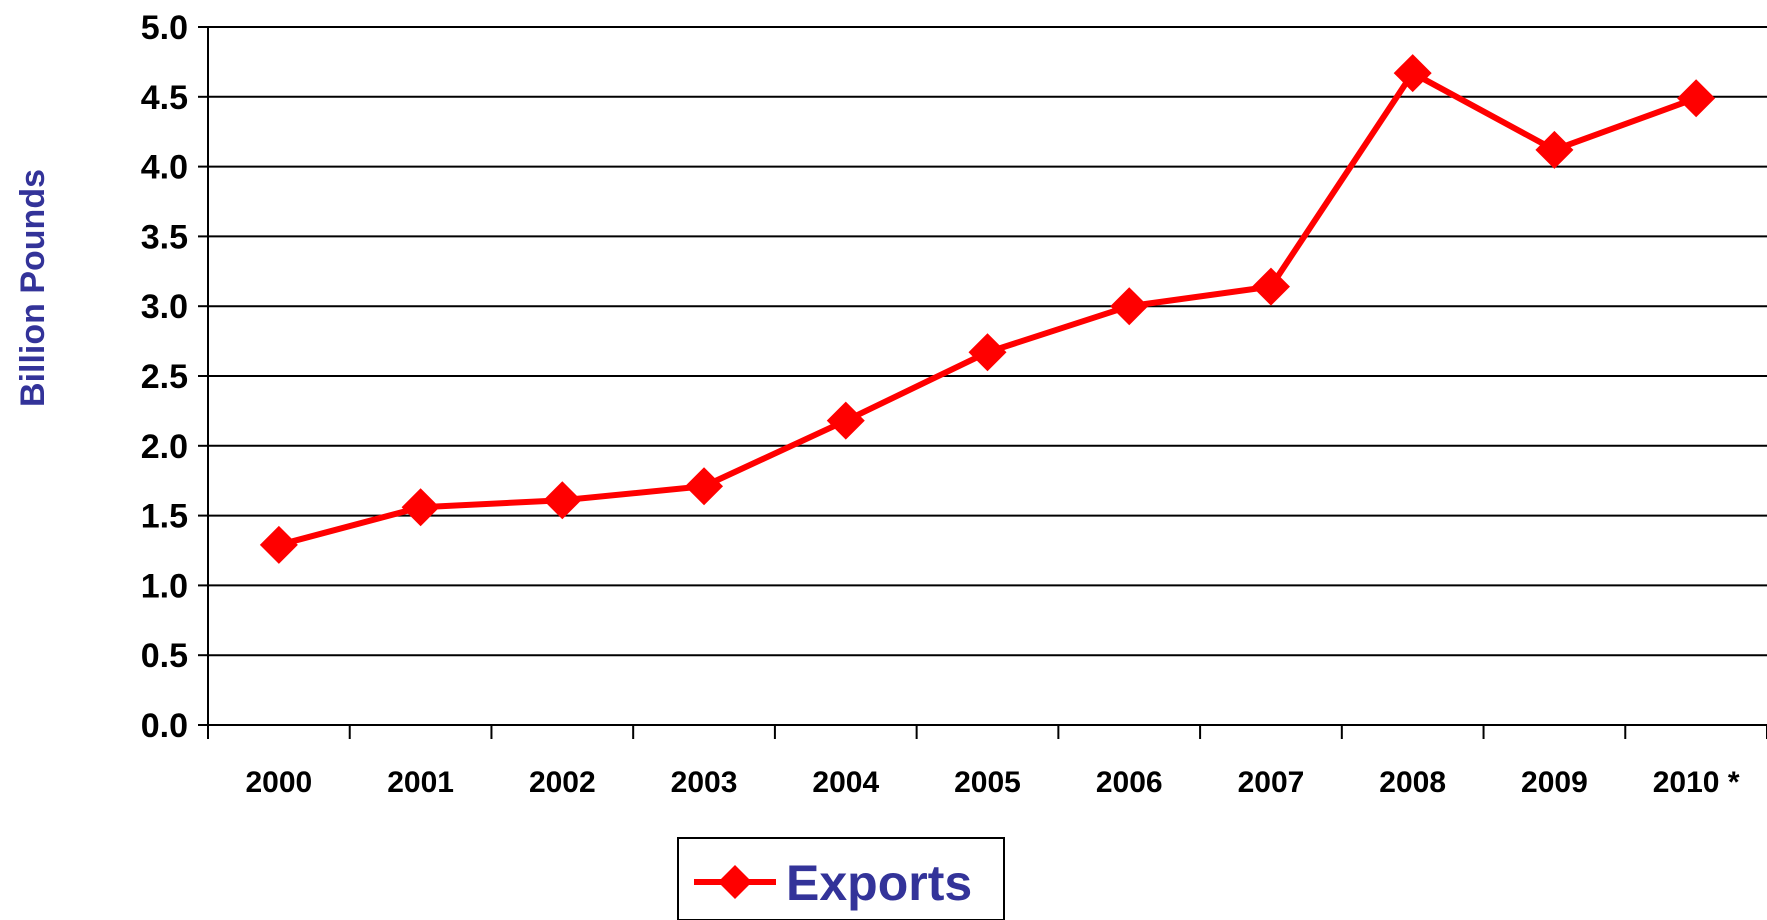 The width and height of the screenshot is (1767, 920). Describe the element at coordinates (164, 656) in the screenshot. I see `y-tick-label-1: 0.5` at that location.